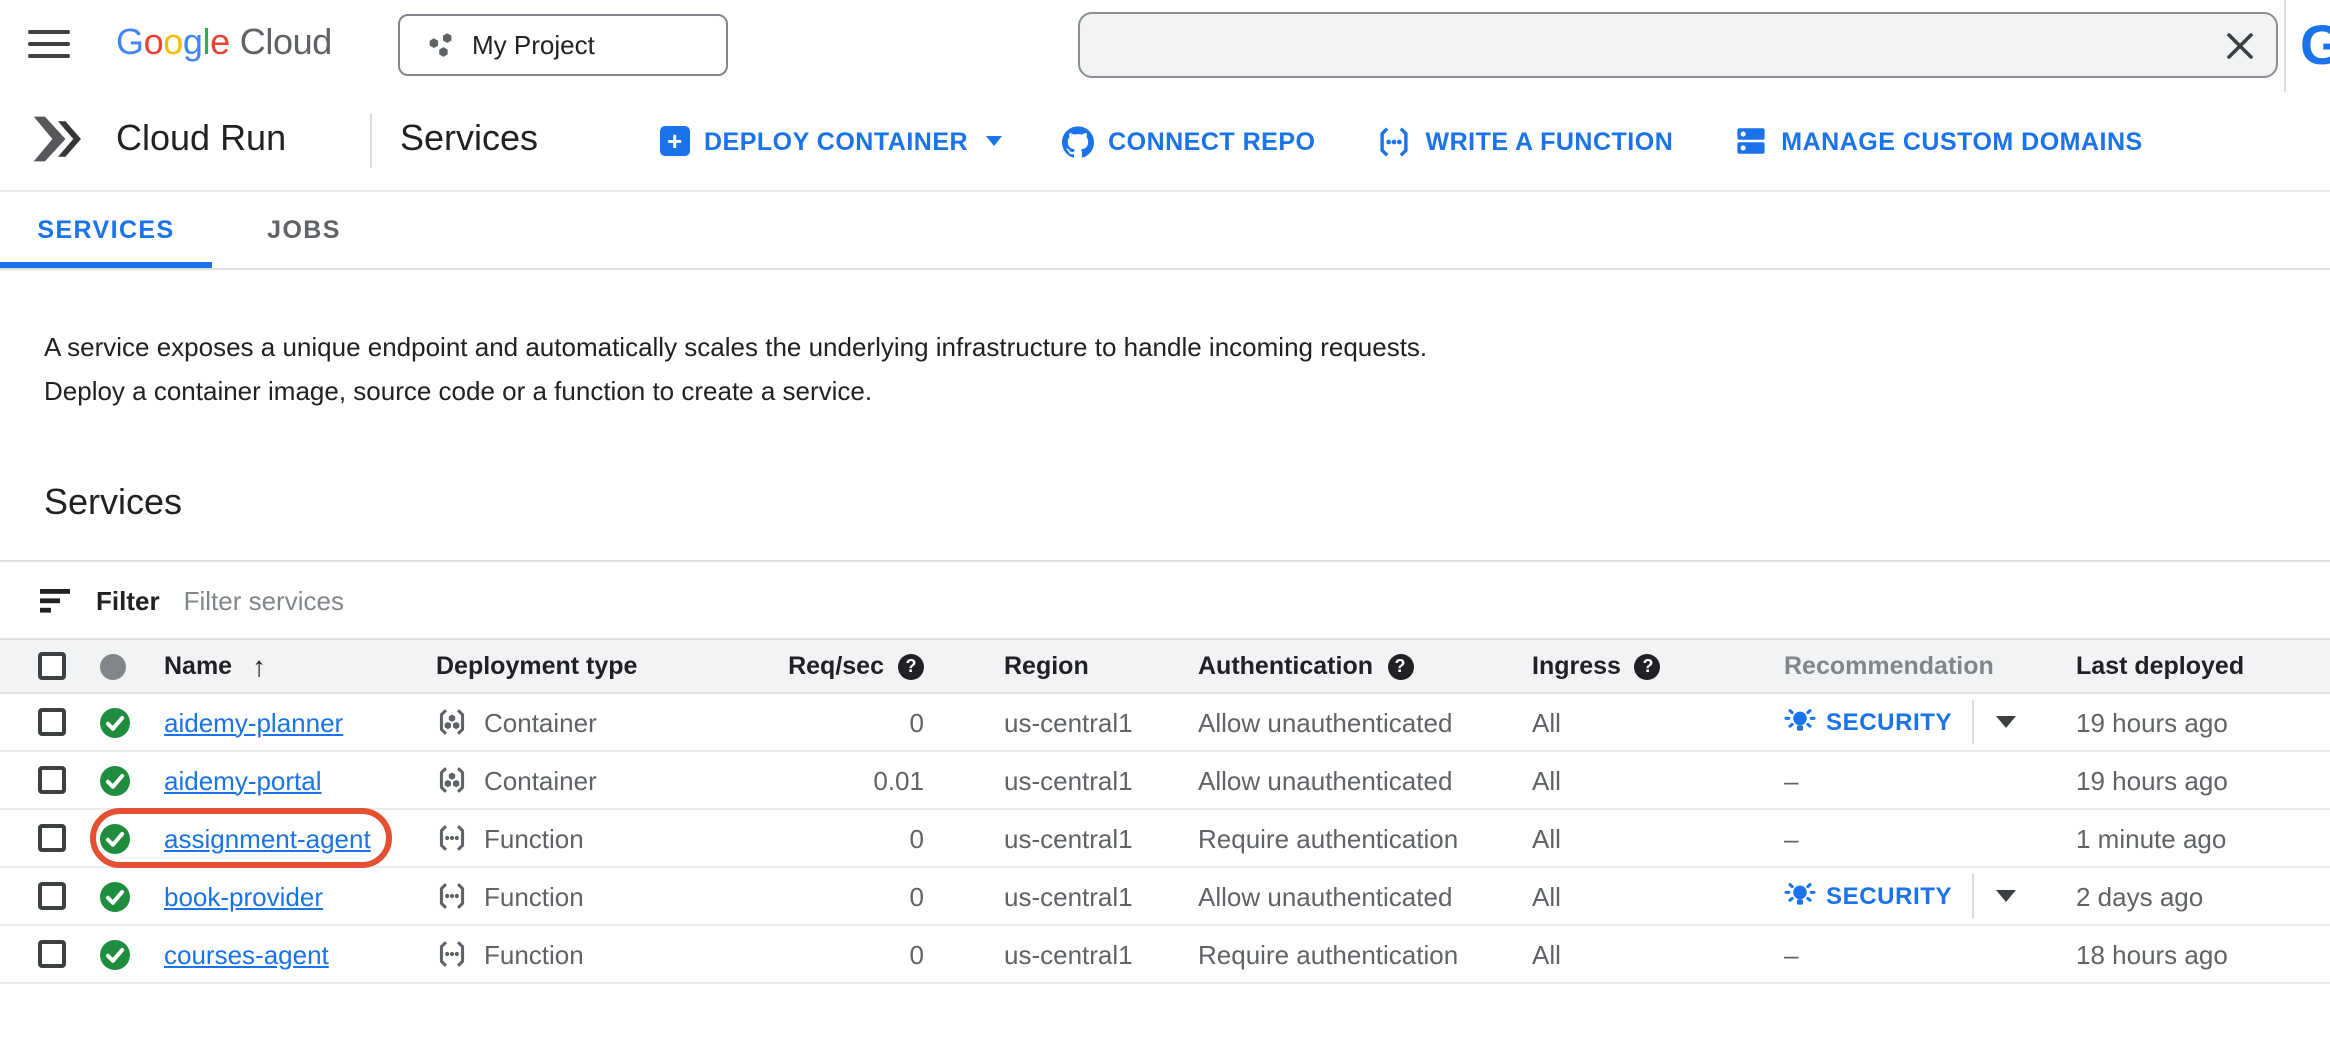  Describe the element at coordinates (1889, 666) in the screenshot. I see `column-header-recommendation: Recommendation` at that location.